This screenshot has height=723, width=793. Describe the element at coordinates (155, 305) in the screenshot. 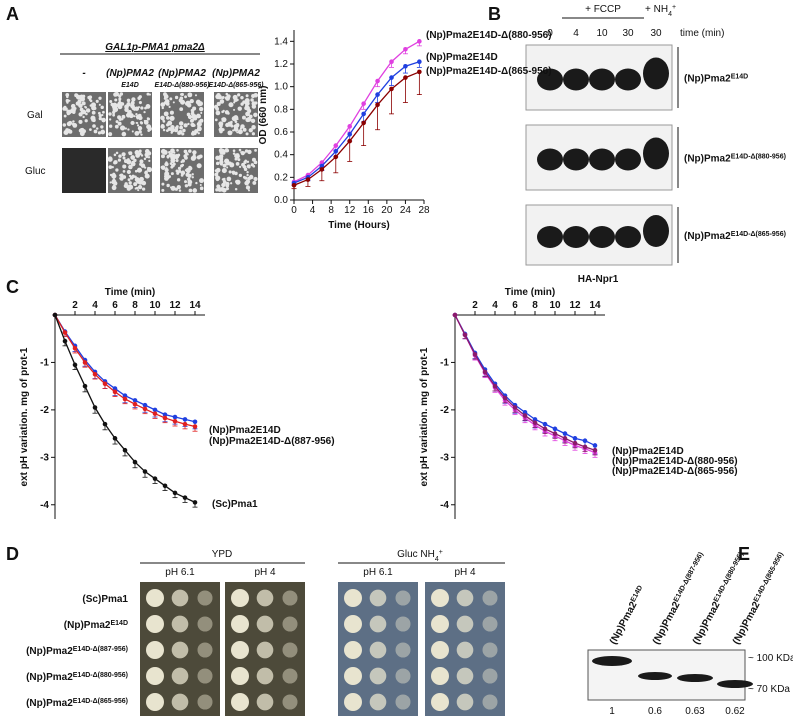

I see `x-tick-label: 10` at that location.